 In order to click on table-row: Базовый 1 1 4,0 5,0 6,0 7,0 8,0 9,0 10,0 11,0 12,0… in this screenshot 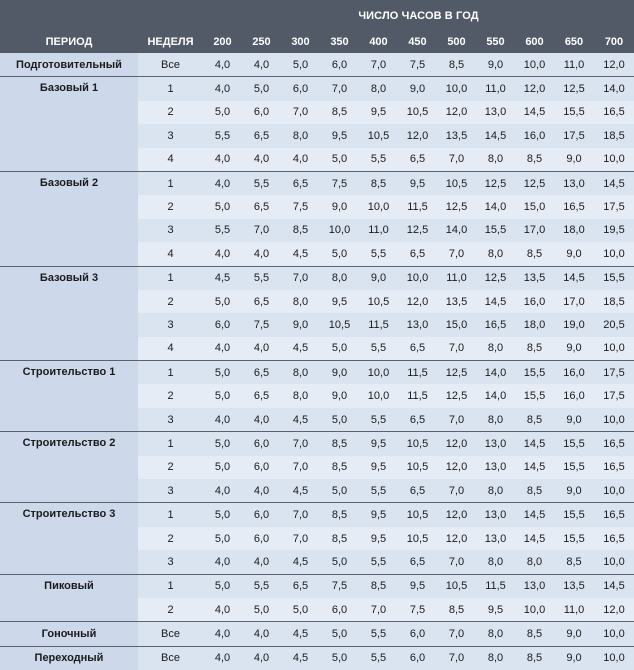, I will do `click(317, 124)`.